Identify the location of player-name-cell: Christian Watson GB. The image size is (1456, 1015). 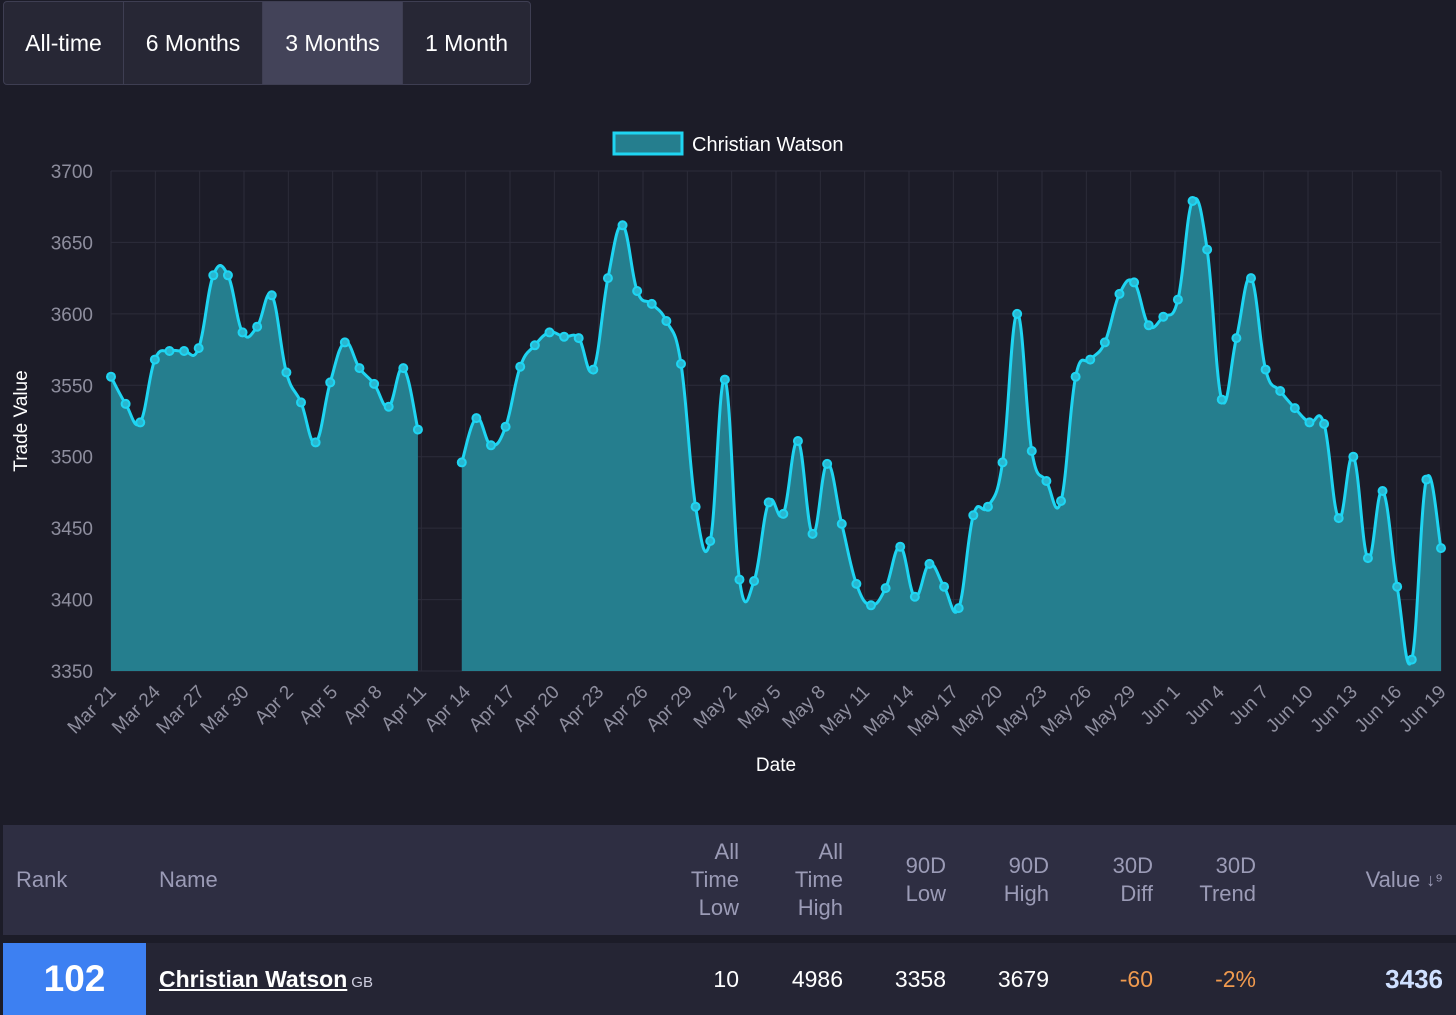
(266, 979).